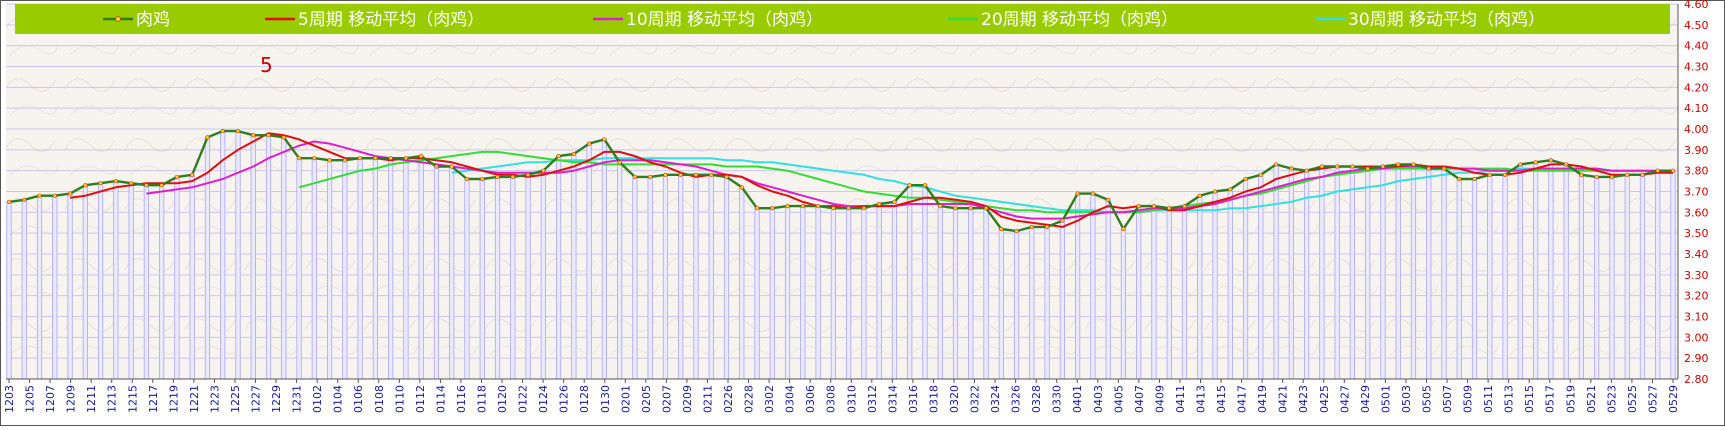 The height and width of the screenshot is (430, 1725). I want to click on x-tick-label: 0228, so click(749, 399).